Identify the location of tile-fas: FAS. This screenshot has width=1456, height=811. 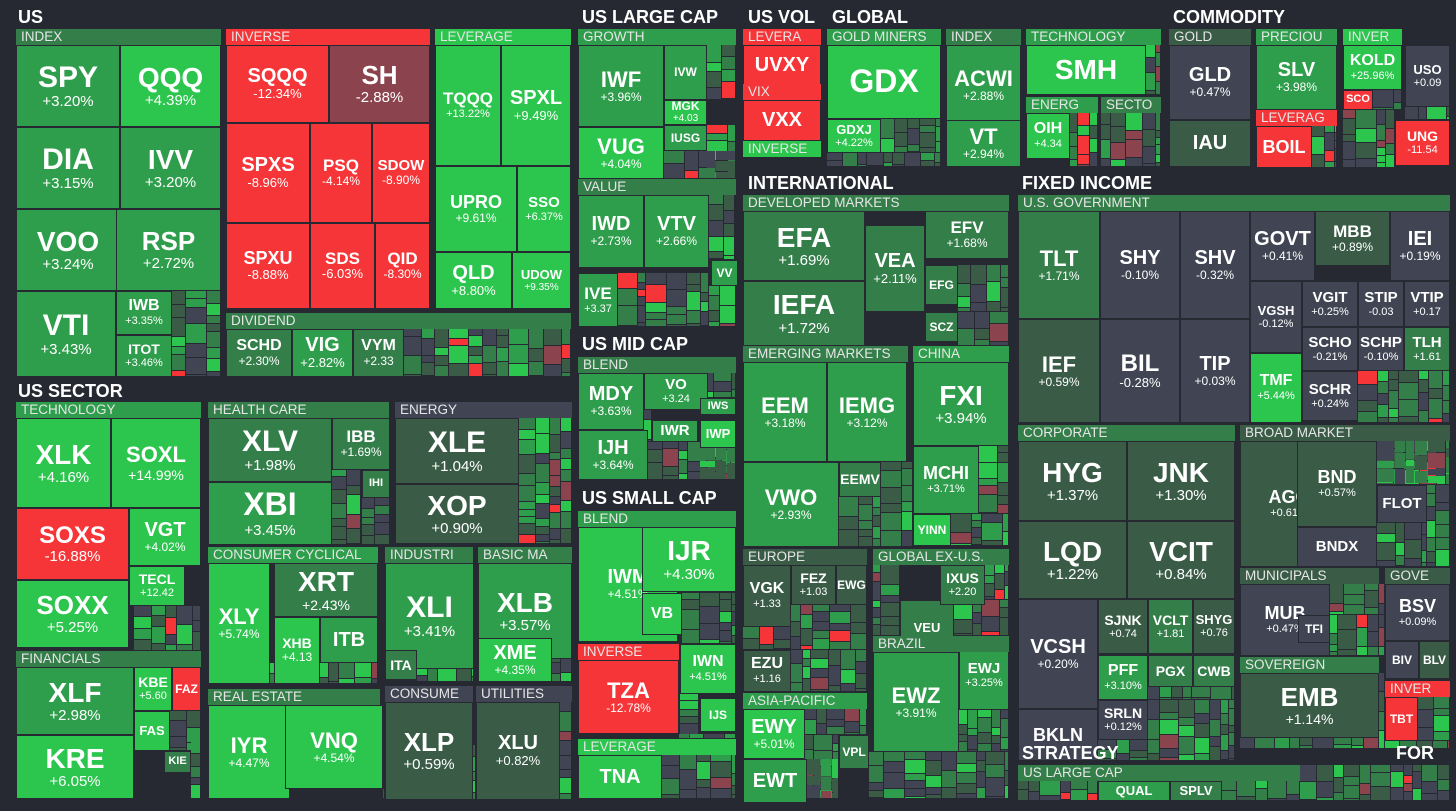
(152, 731).